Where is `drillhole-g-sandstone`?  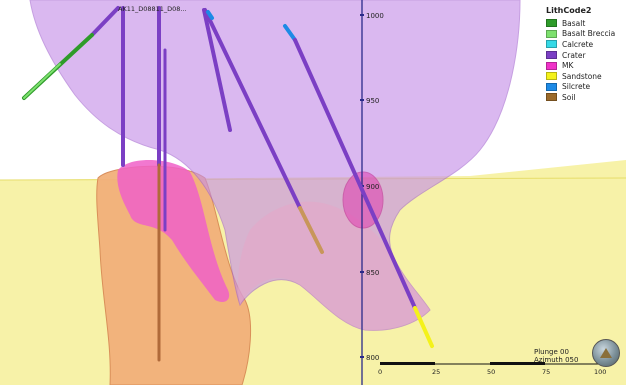 drillhole-g-sandstone is located at coordinates (423, 327).